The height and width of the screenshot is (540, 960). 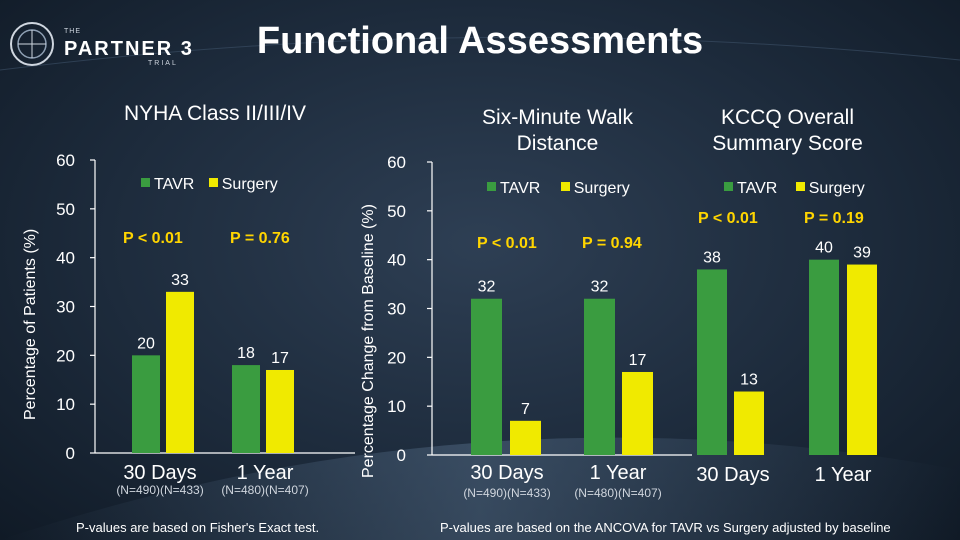 I want to click on legend-6mwd: TAVR Surgery, so click(x=558, y=189).